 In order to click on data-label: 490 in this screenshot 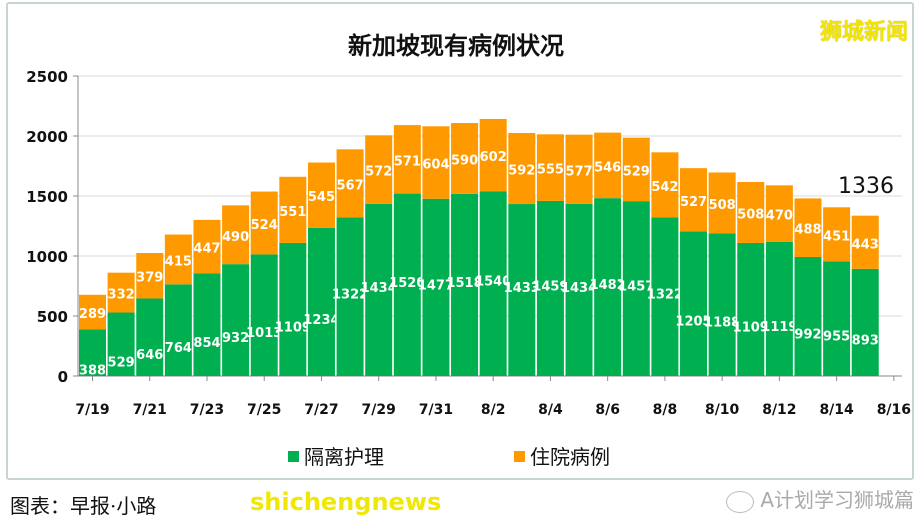, I will do `click(235, 237)`.